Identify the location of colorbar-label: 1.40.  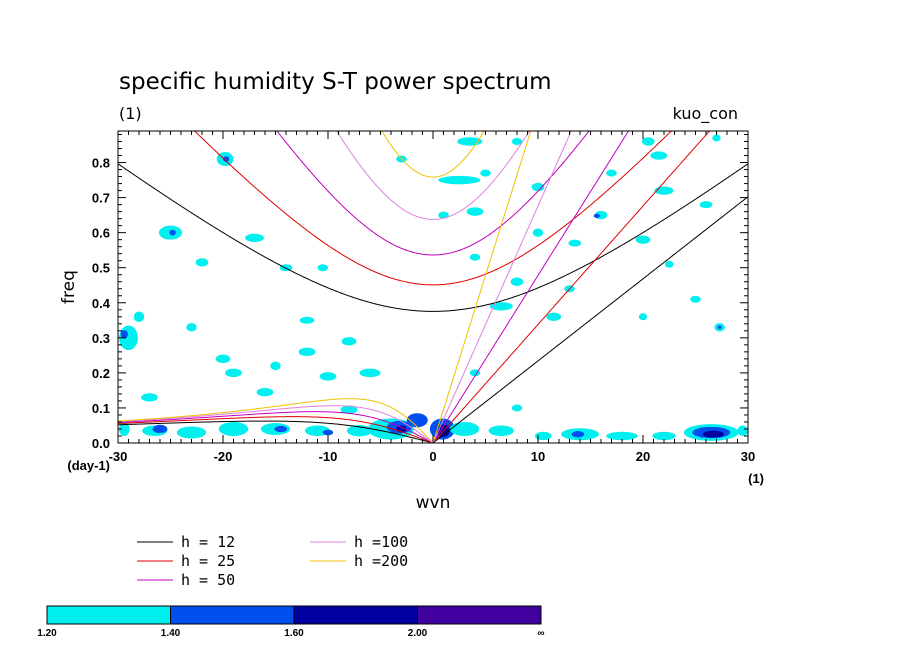
(171, 633).